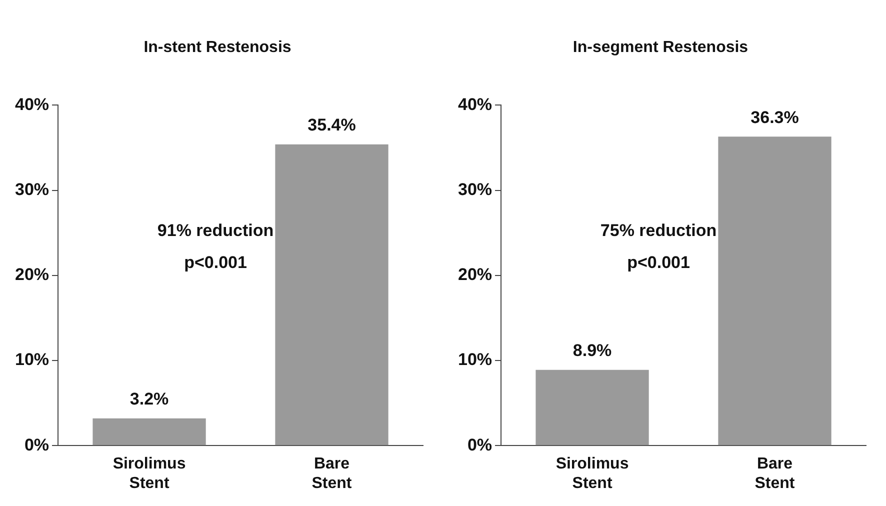 Image resolution: width=886 pixels, height=506 pixels. What do you see at coordinates (218, 47) in the screenshot?
I see `chart-title: In-stent Restenosis` at bounding box center [218, 47].